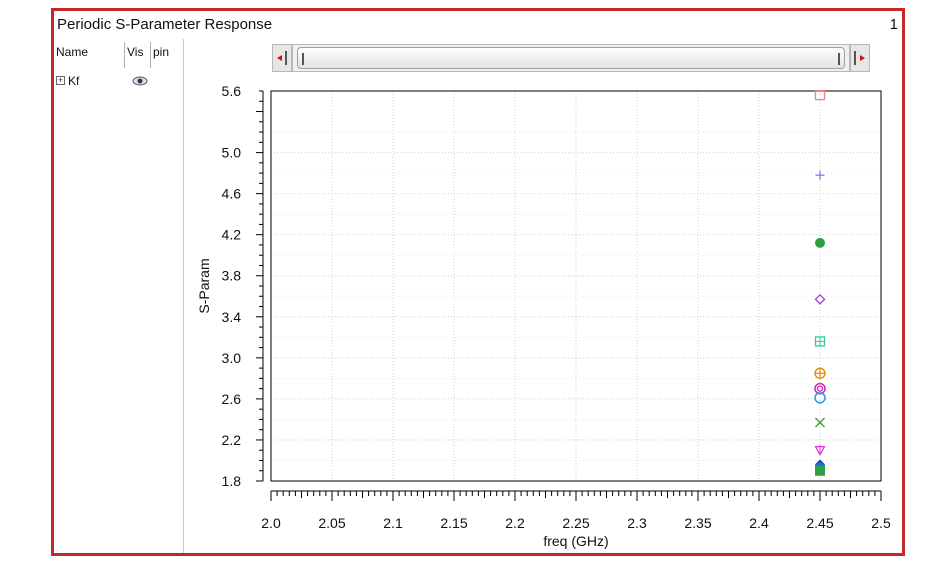  Describe the element at coordinates (820, 282) in the screenshot. I see `data-markers` at that location.